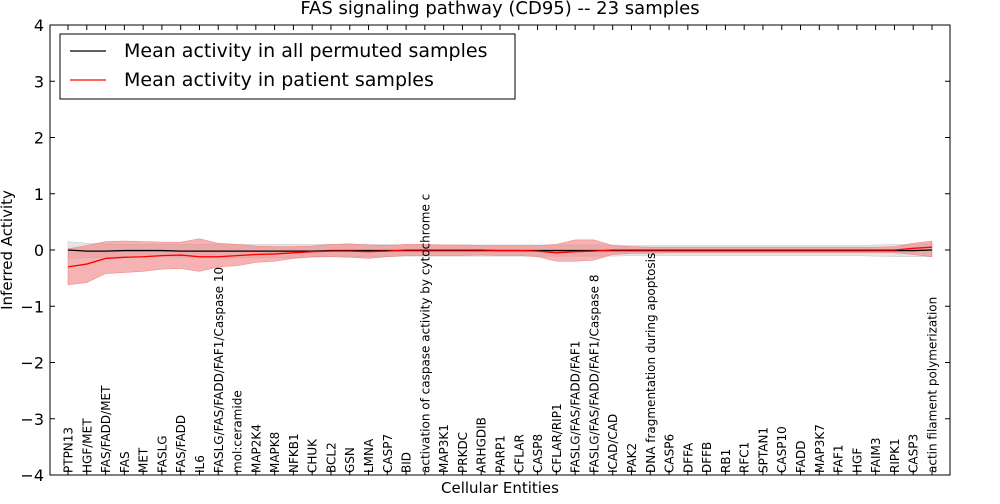 The width and height of the screenshot is (1000, 504). I want to click on x-tick-label: GSN, so click(350, 460).